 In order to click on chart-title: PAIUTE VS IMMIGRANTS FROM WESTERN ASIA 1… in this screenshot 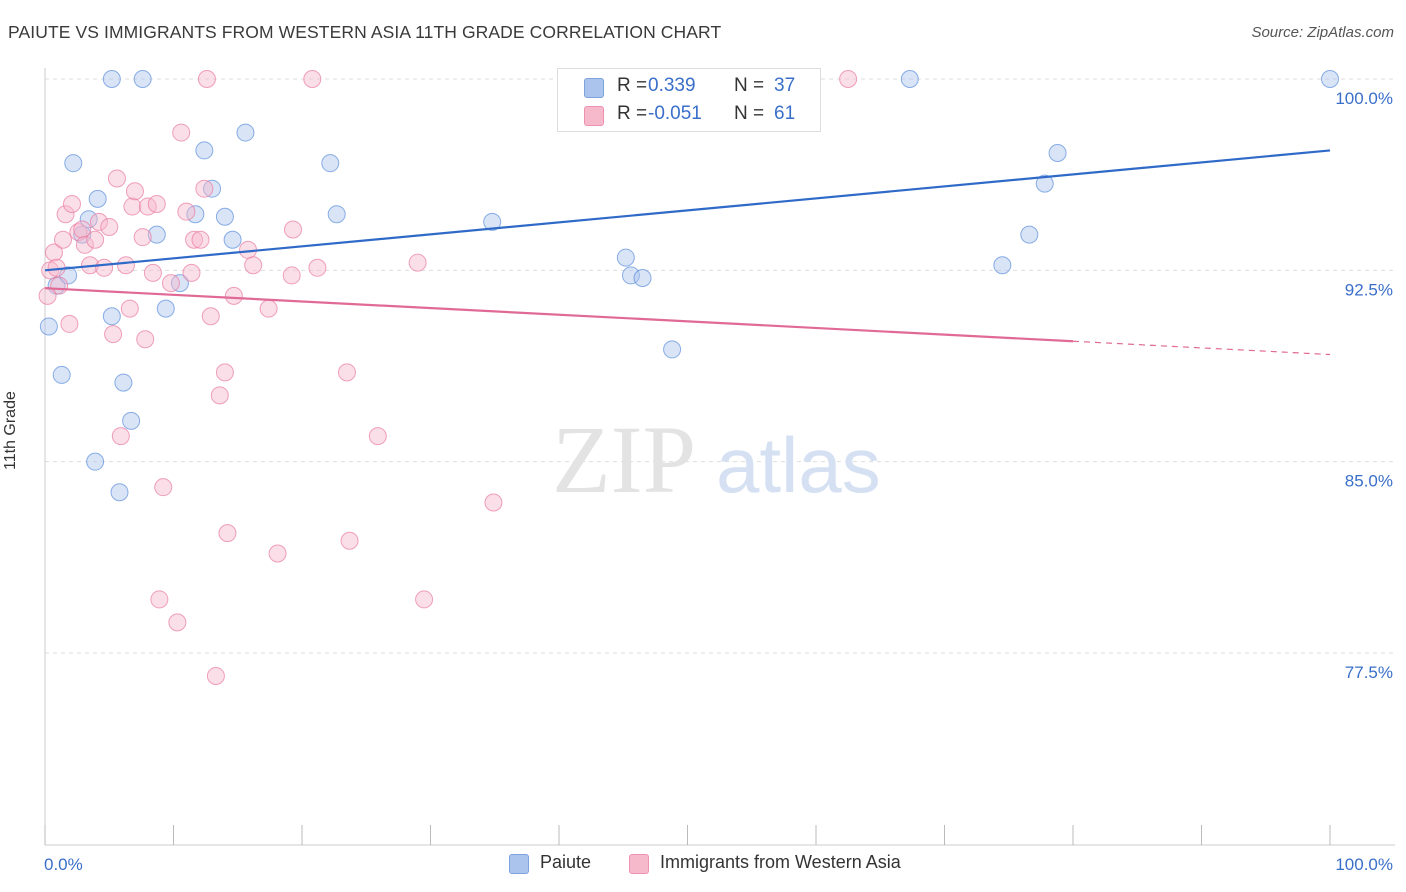, I will do `click(365, 32)`.